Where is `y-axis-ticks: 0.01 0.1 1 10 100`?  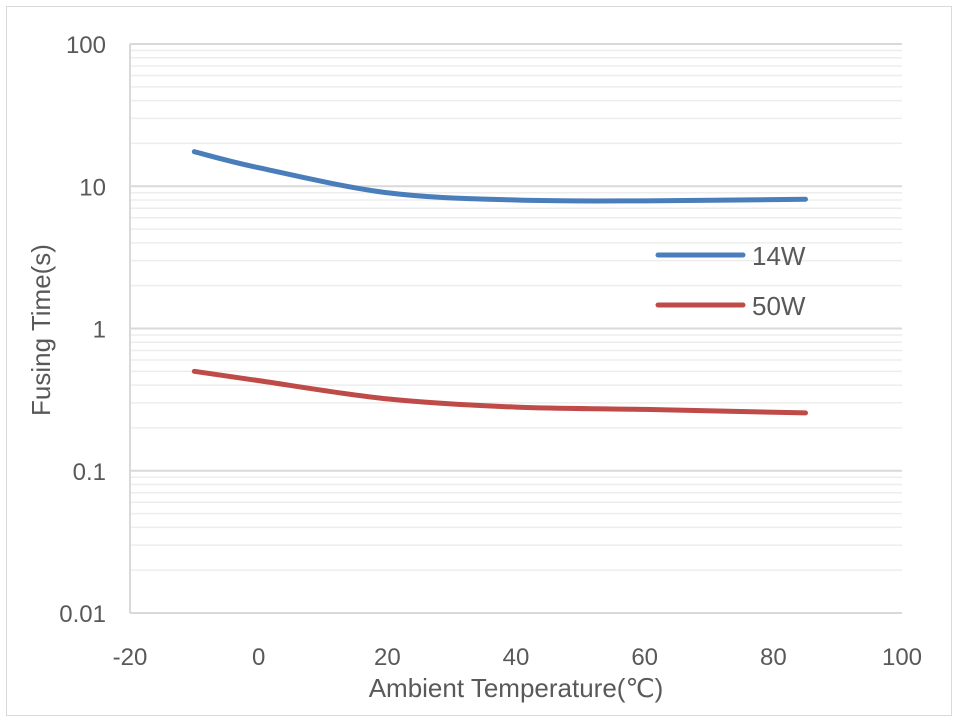 y-axis-ticks: 0.01 0.1 1 10 100 is located at coordinates (82, 330).